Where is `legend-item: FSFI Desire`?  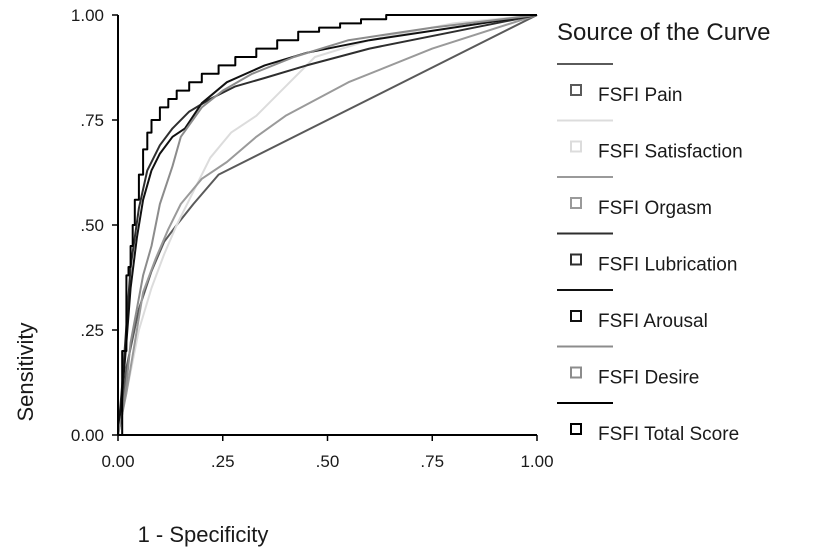 legend-item: FSFI Desire is located at coordinates (628, 367).